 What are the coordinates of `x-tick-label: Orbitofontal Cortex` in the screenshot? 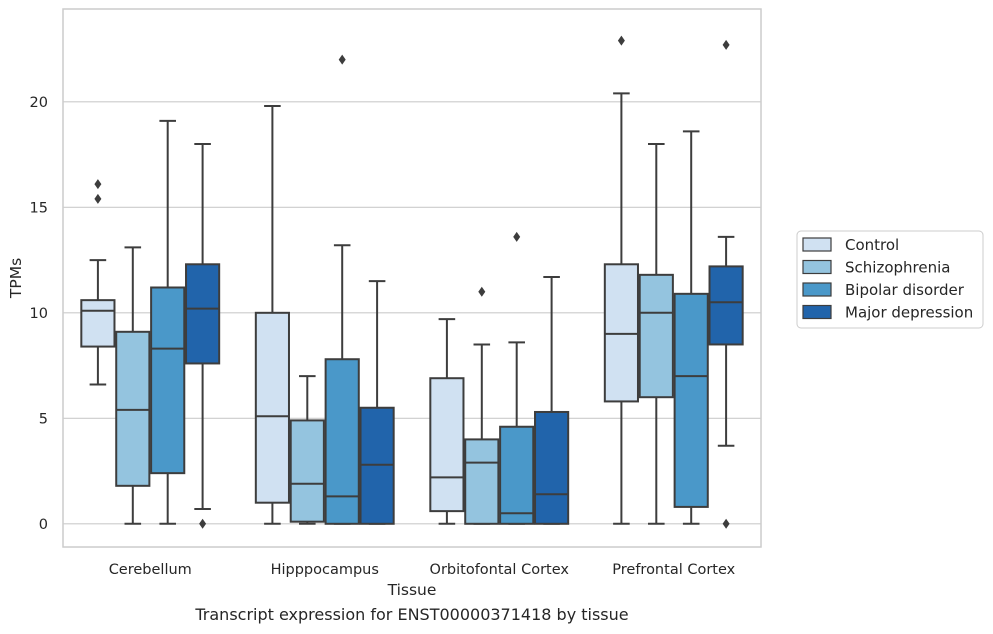 It's located at (500, 570).